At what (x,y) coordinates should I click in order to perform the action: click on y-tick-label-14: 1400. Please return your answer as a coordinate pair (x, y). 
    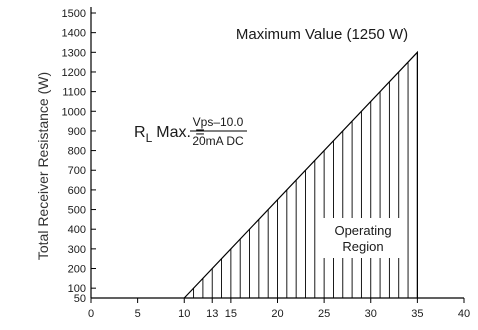
    Looking at the image, I should click on (74, 34).